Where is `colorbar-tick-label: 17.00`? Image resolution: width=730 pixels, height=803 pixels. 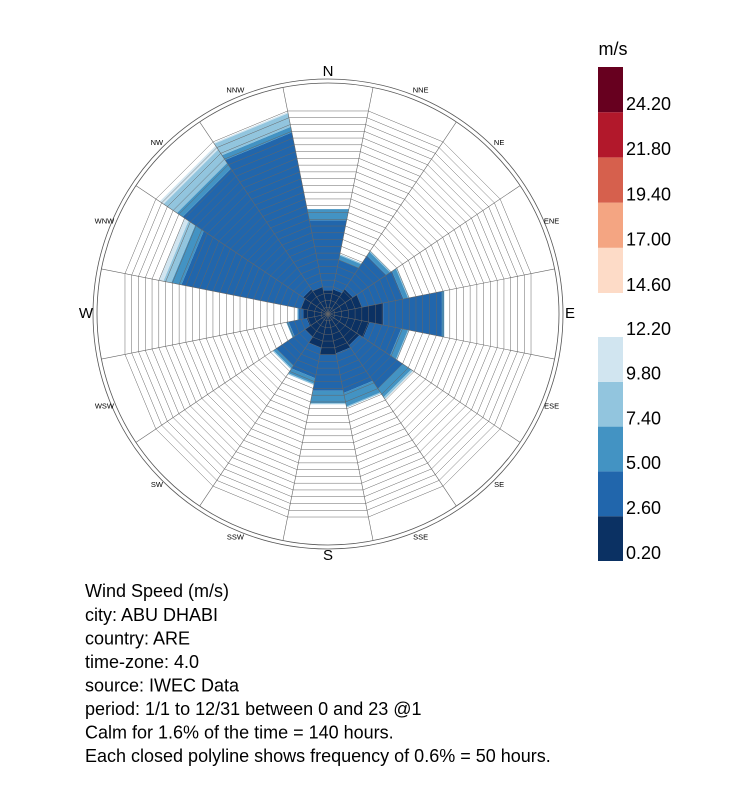 colorbar-tick-label: 17.00 is located at coordinates (648, 240).